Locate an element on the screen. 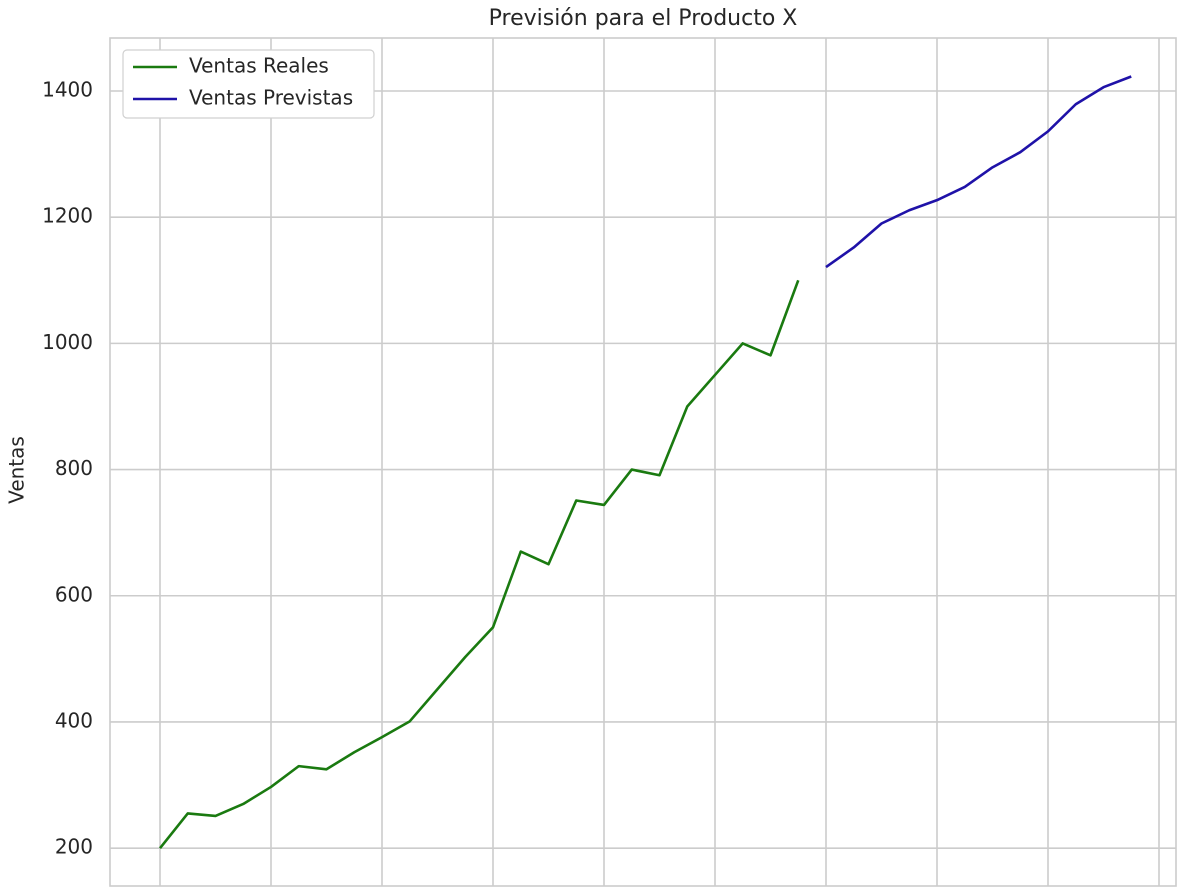 Image resolution: width=1192 pixels, height=896 pixels. y-axis-label: Ventas is located at coordinates (17, 470).